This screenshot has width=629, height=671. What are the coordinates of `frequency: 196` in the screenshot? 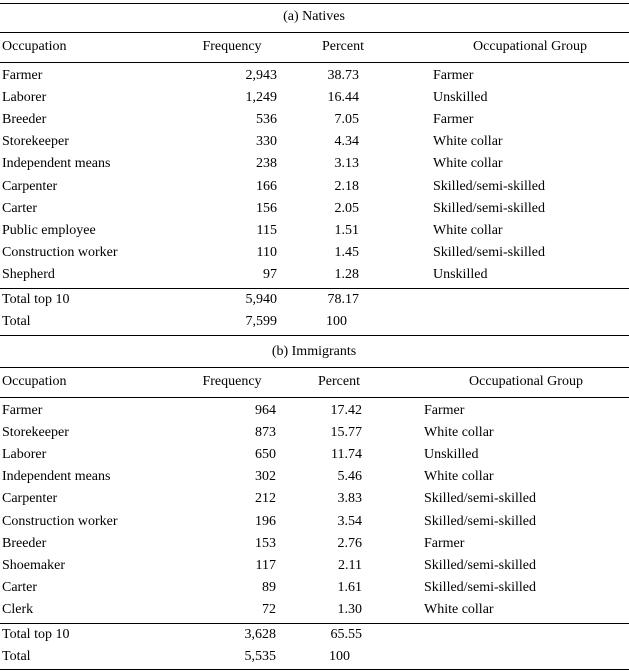 It's located at (265, 521).